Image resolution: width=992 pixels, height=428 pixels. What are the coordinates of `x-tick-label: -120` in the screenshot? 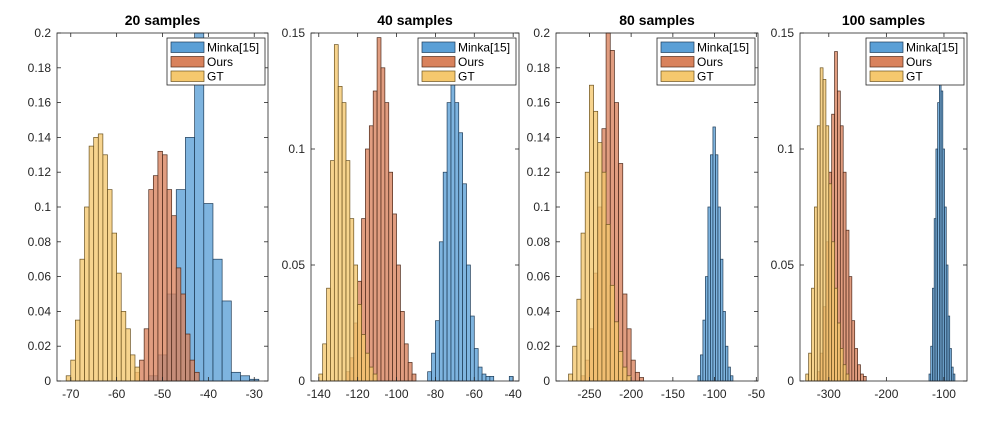 It's located at (358, 394).